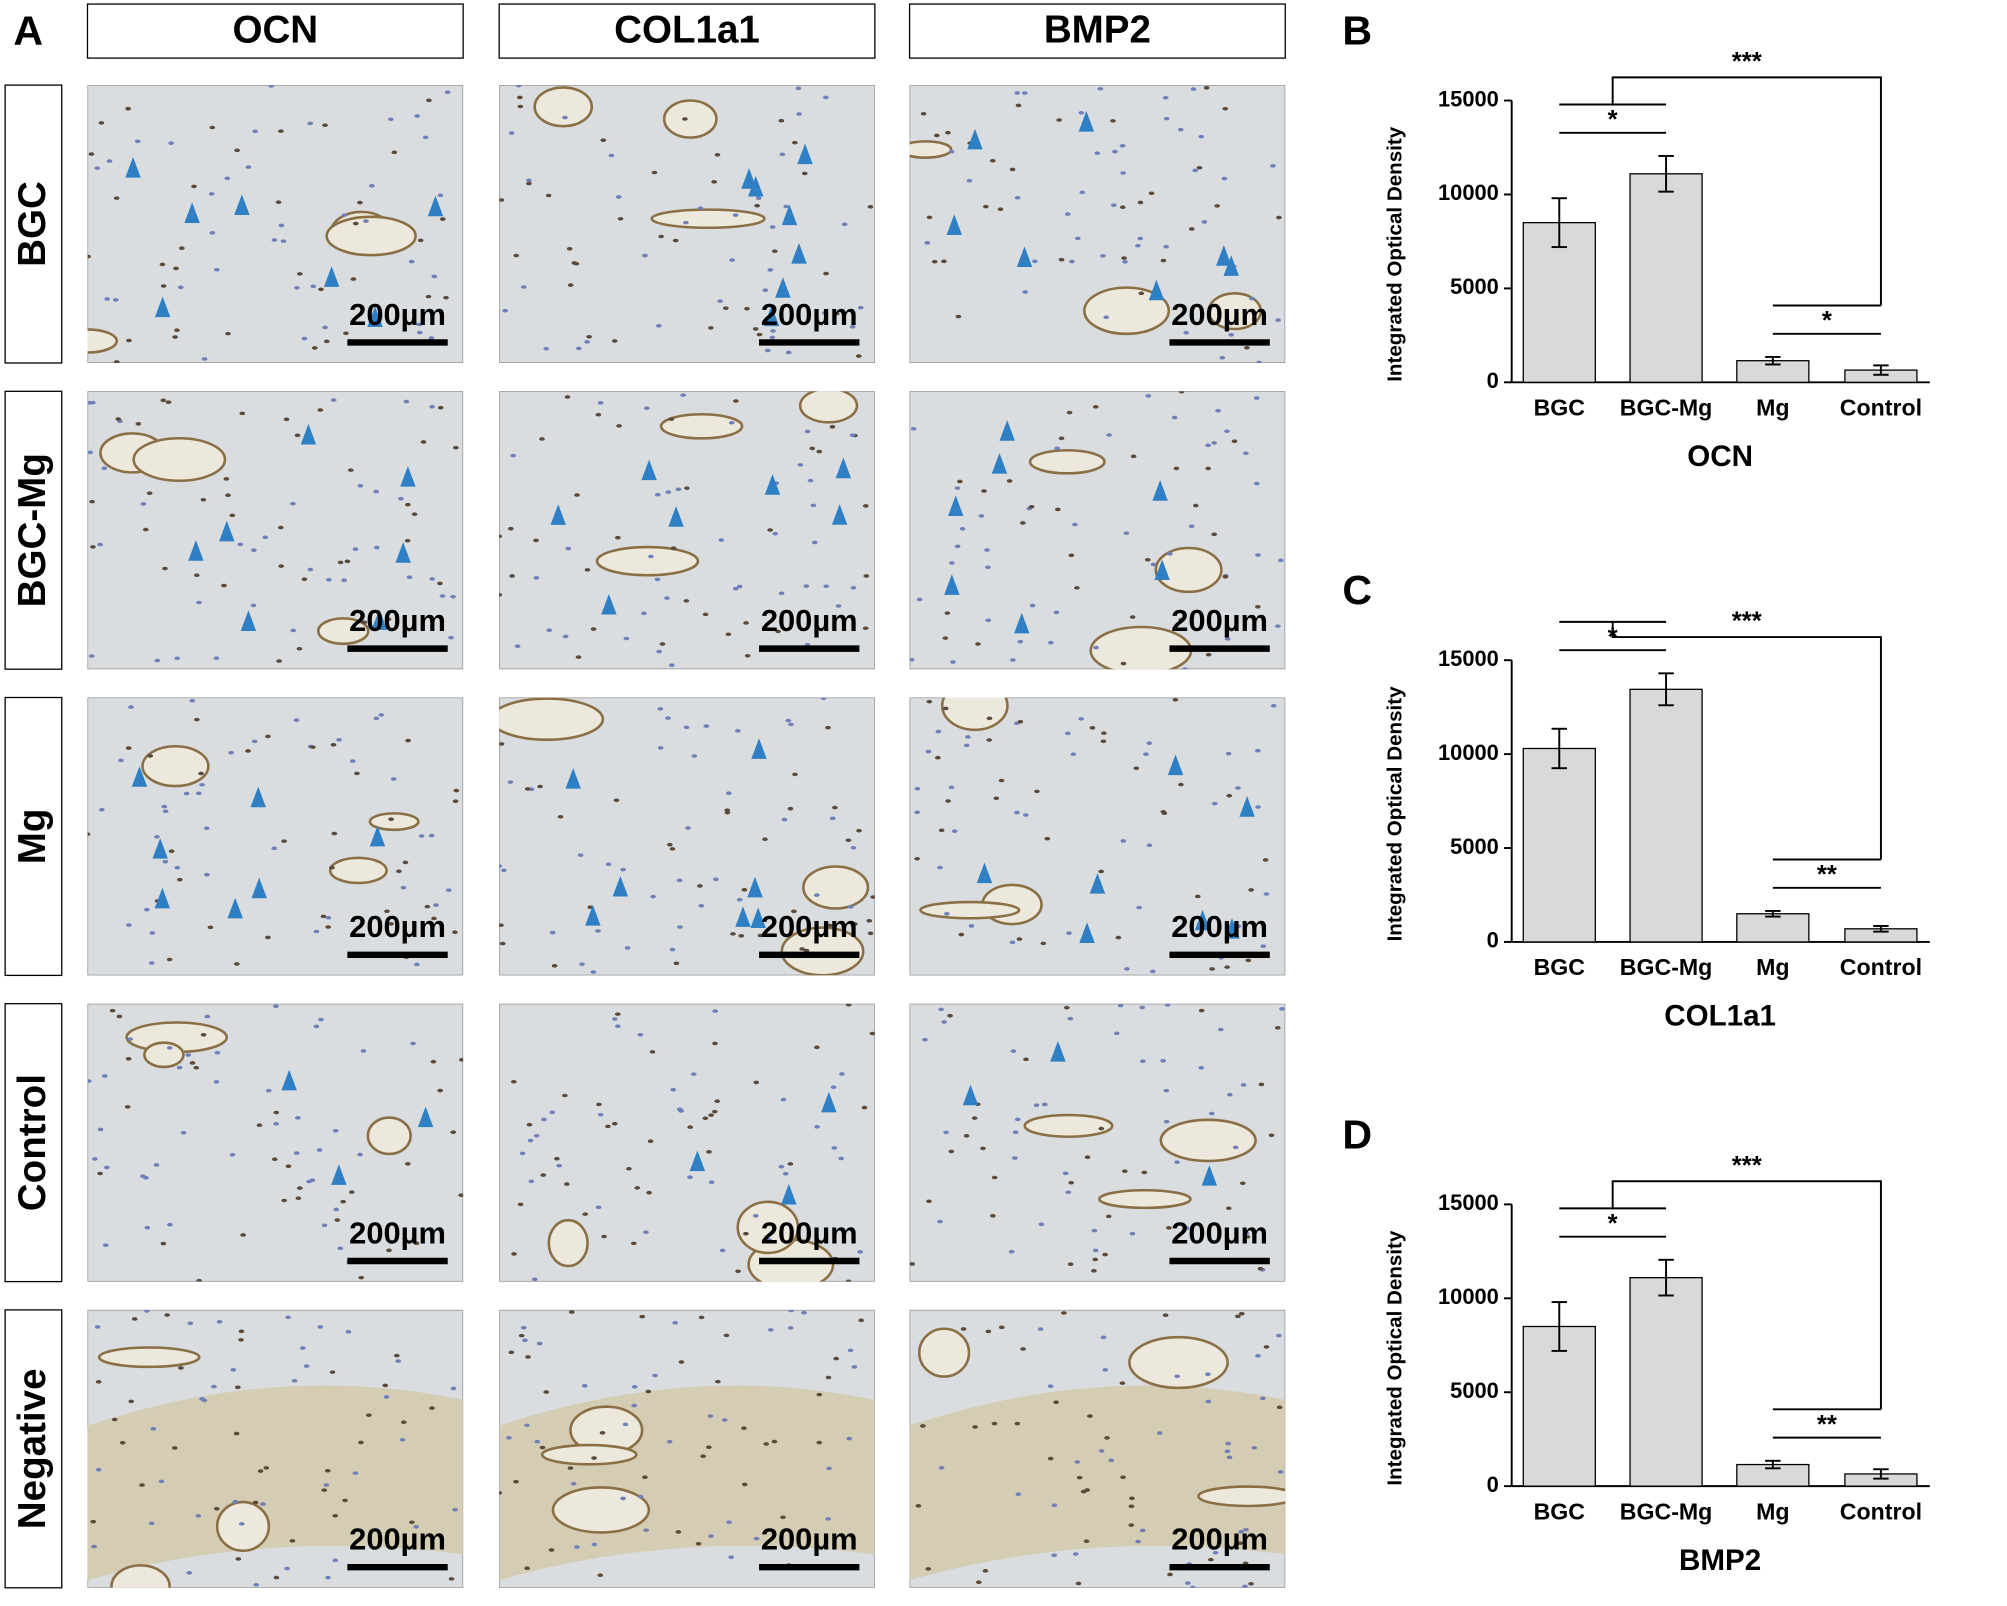 The height and width of the screenshot is (1606, 2007). What do you see at coordinates (1881, 407) in the screenshot?
I see `x-tick-label: Control` at bounding box center [1881, 407].